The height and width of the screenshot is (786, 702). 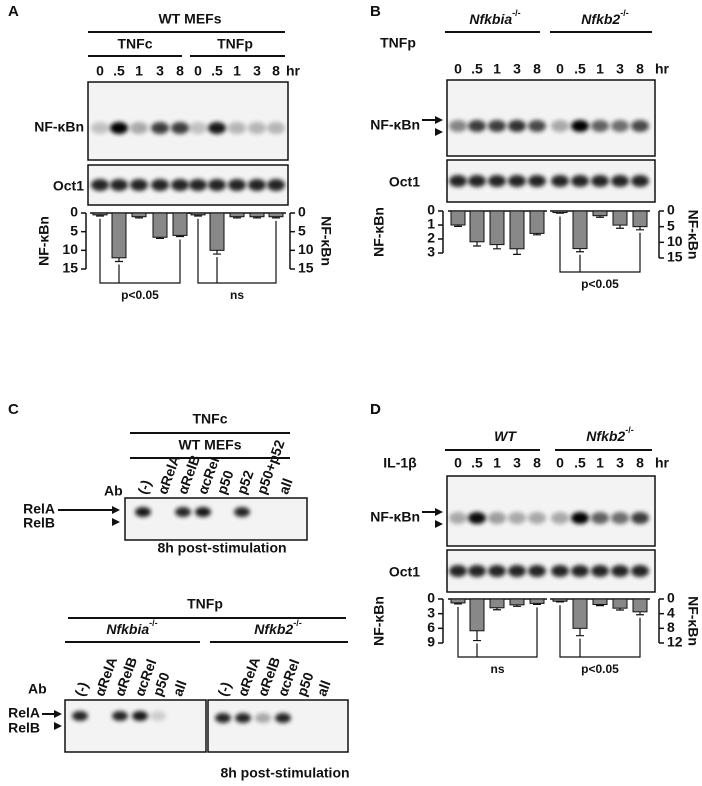 I want to click on caption: 8h post-stimulation, so click(x=284, y=773).